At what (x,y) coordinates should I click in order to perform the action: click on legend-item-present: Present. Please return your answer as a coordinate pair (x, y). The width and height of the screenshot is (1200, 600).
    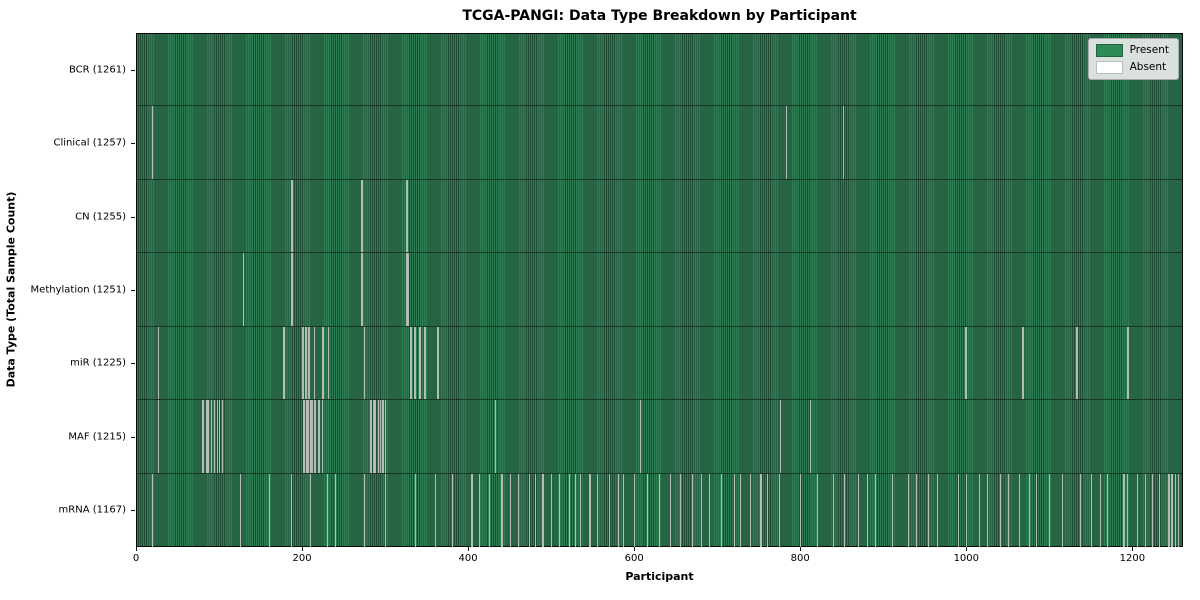
    Looking at the image, I should click on (1132, 50).